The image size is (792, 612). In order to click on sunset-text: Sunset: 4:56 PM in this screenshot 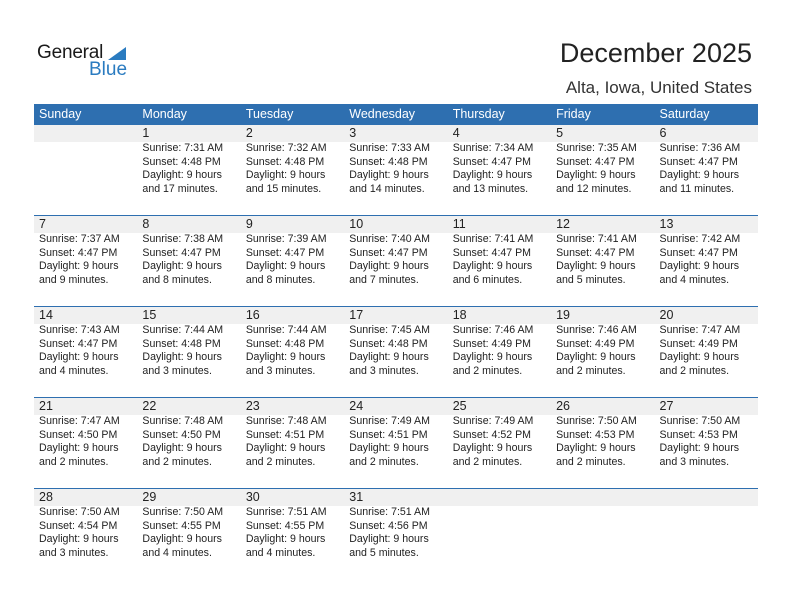, I will do `click(388, 525)`.